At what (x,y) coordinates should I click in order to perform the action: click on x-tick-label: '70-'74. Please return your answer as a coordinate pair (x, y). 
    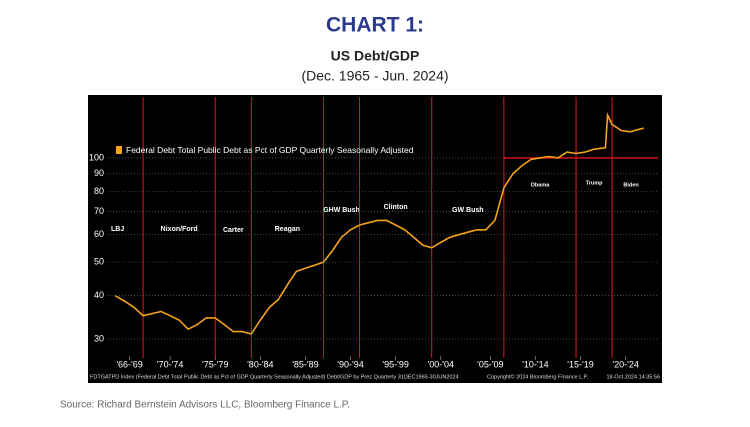
    Looking at the image, I should click on (170, 364).